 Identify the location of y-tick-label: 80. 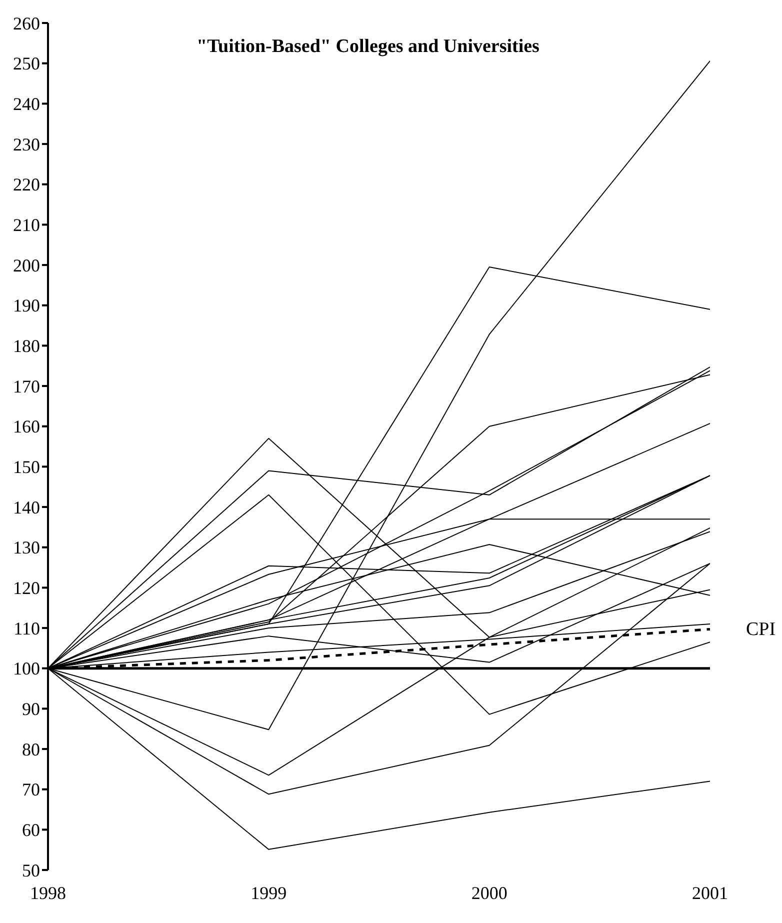
(31, 749).